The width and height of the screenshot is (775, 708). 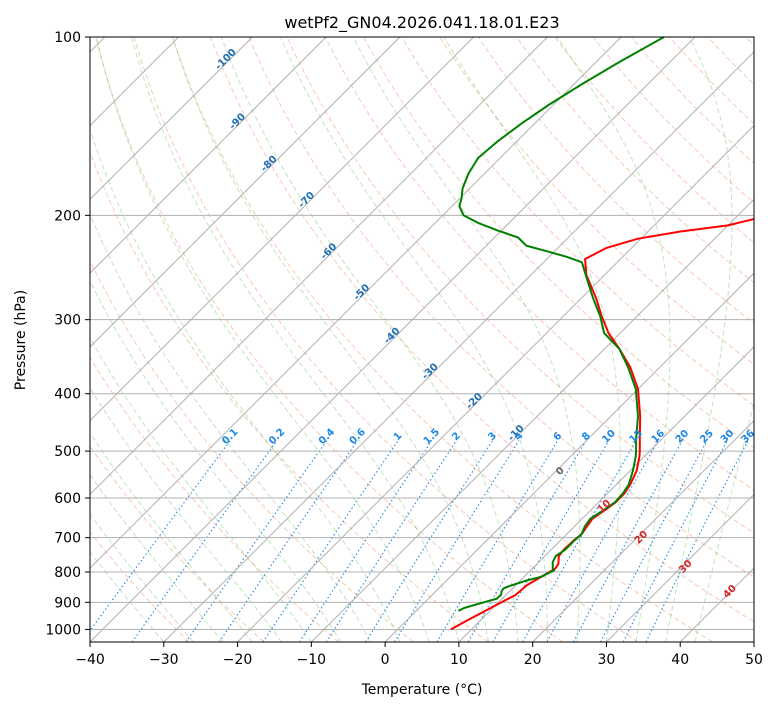 What do you see at coordinates (90, 660) in the screenshot?
I see `x-tick-label: −40` at bounding box center [90, 660].